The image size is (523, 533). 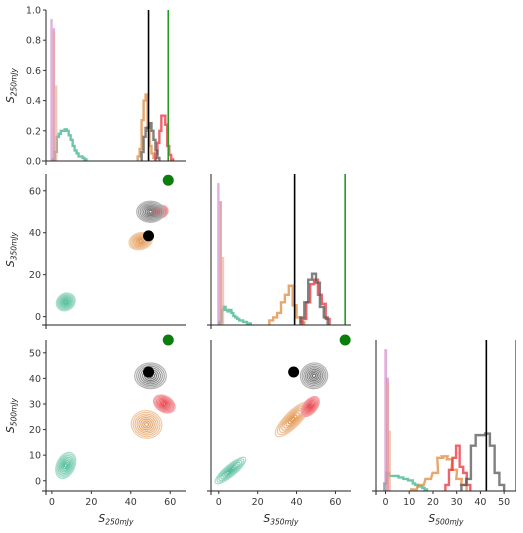 What do you see at coordinates (33, 41) in the screenshot?
I see `y-tick-label: 0.8` at bounding box center [33, 41].